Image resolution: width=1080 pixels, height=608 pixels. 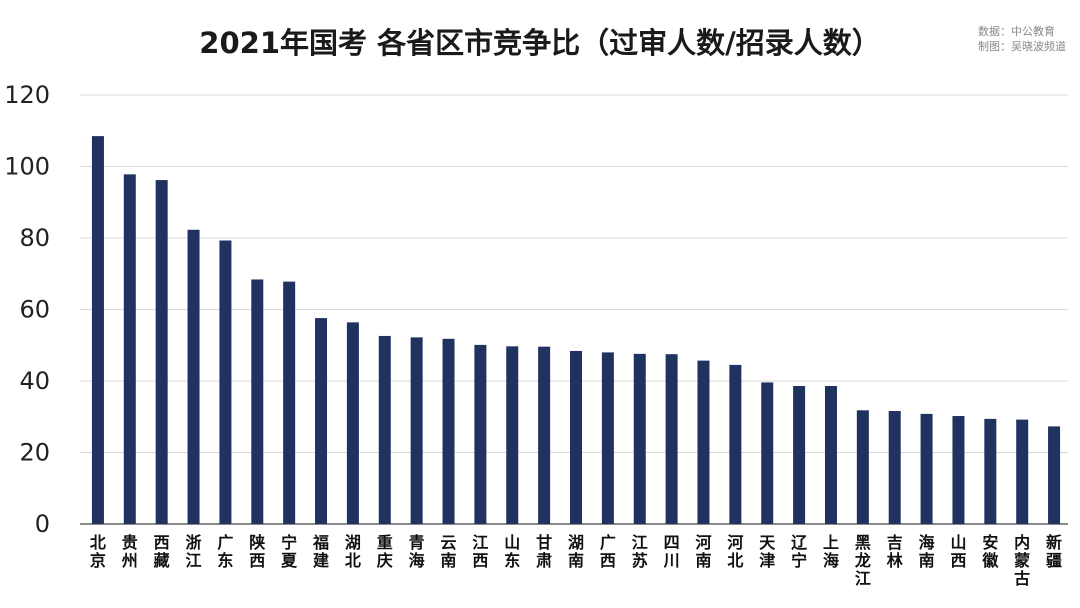 I want to click on x-tick-label: 云南, so click(x=449, y=551).